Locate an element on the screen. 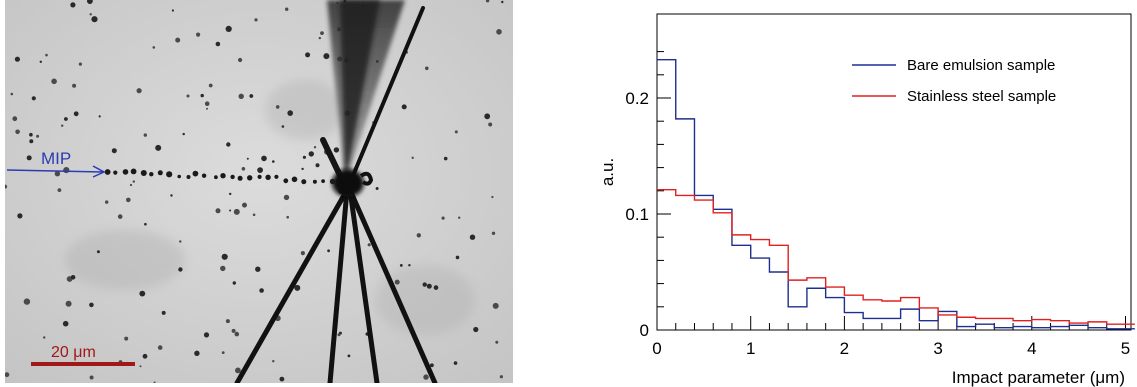 Image resolution: width=1137 pixels, height=387 pixels. scale-bar-label: 20 μm is located at coordinates (73, 352).